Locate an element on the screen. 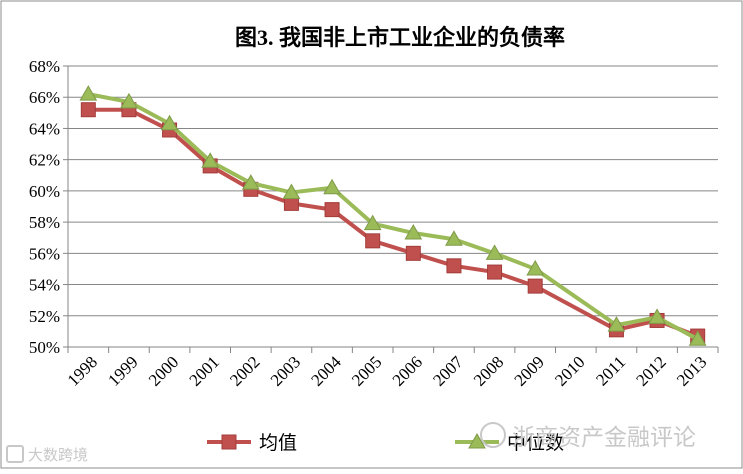  y-tick-label: 56% is located at coordinates (44, 253).